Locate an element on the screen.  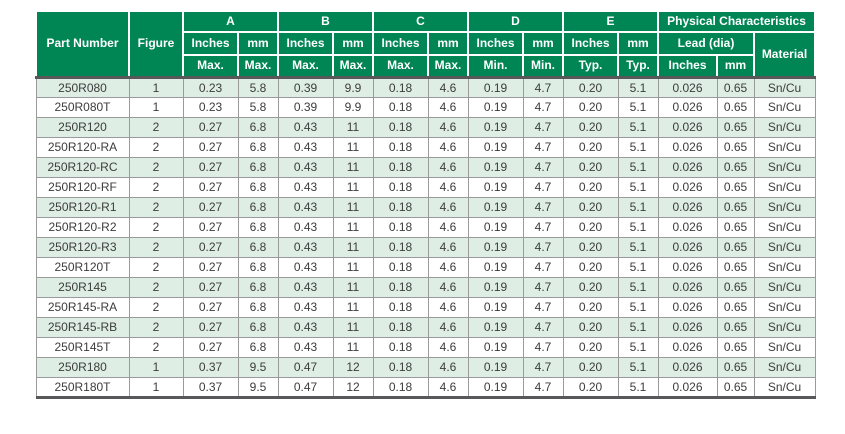
col-header-a-mm: mm is located at coordinates (258, 43).